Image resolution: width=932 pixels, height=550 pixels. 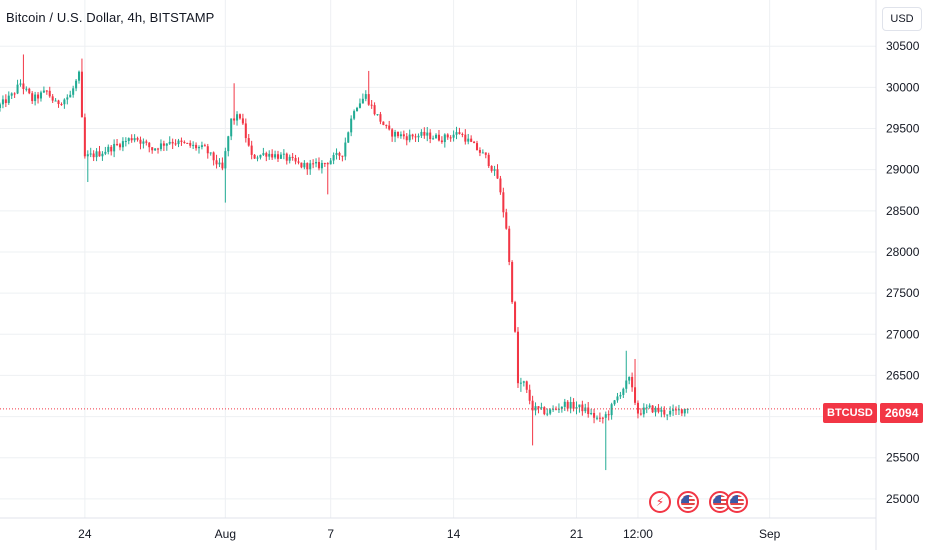 I want to click on price-tick-label: 25500, so click(x=903, y=458).